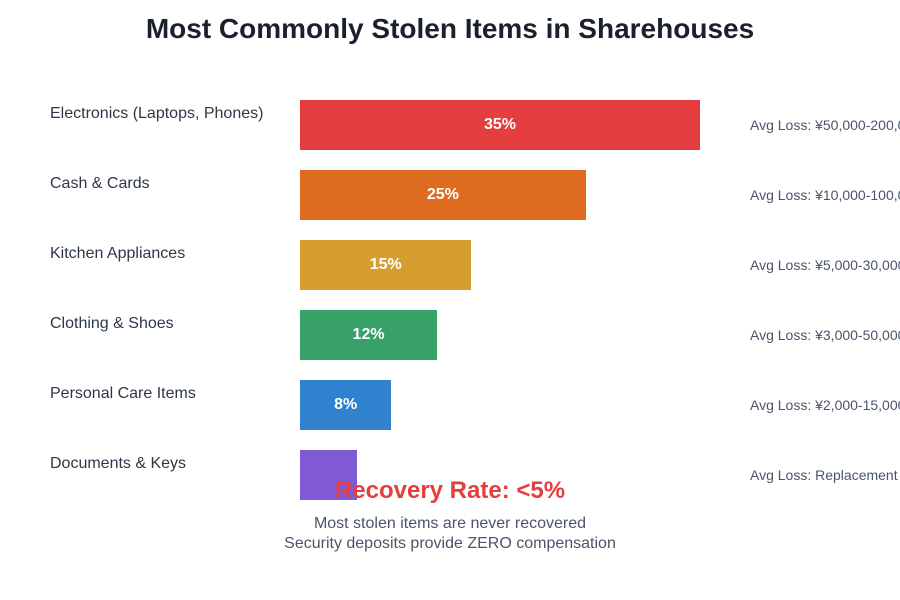 This screenshot has width=900, height=600. What do you see at coordinates (329, 475) in the screenshot?
I see `bar` at bounding box center [329, 475].